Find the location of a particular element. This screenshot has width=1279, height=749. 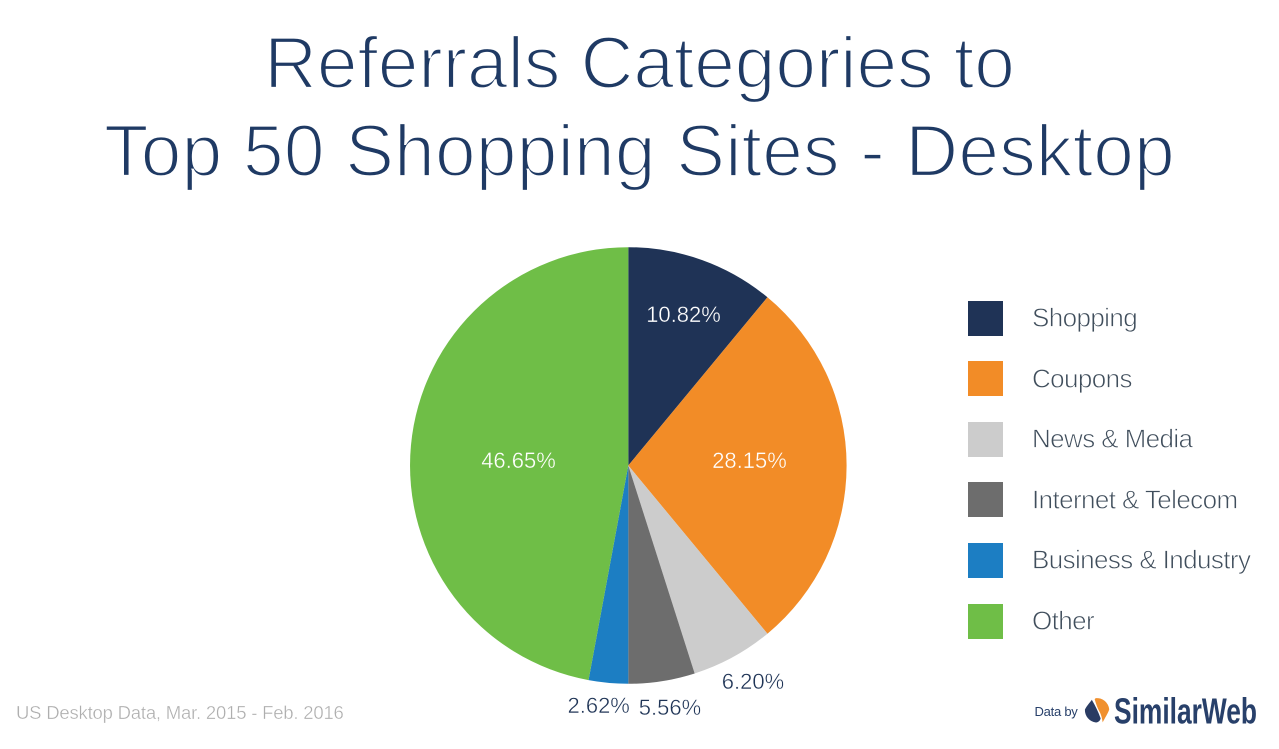

svg-text: SimilarWeb is located at coordinates (1185, 711).